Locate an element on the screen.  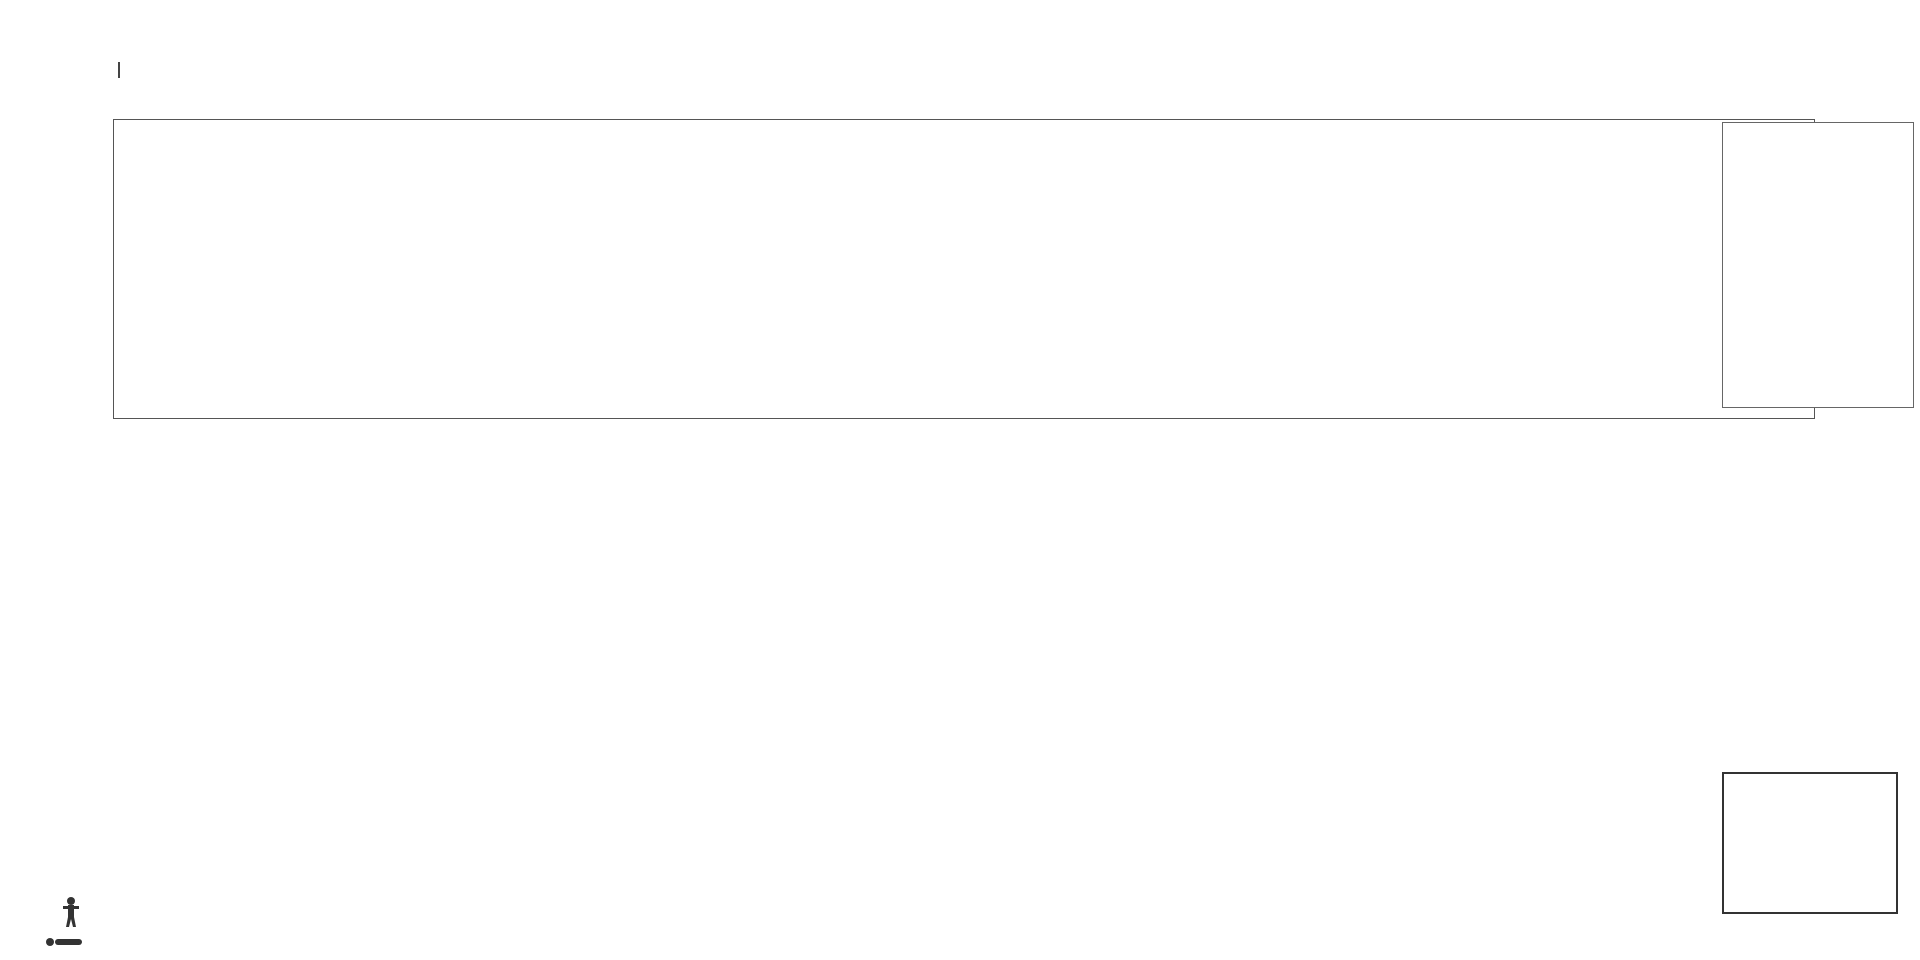
activity-plot is located at coordinates (963, 834).